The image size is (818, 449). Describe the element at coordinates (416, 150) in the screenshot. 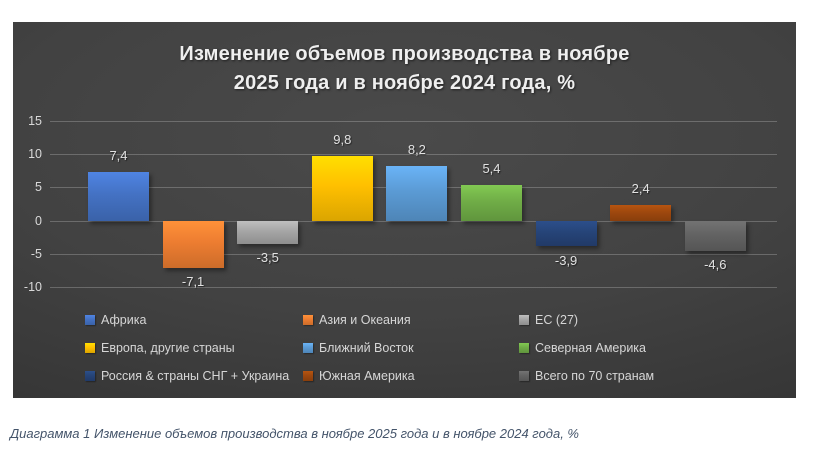

I see `bar-value-label: 8,2` at that location.